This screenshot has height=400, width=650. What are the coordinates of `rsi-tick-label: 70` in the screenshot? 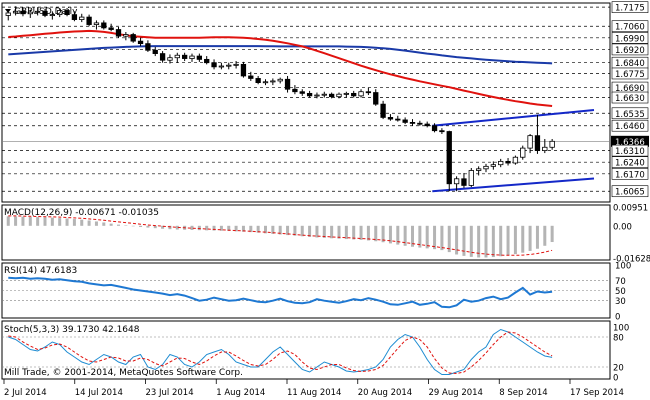 It's located at (620, 282).